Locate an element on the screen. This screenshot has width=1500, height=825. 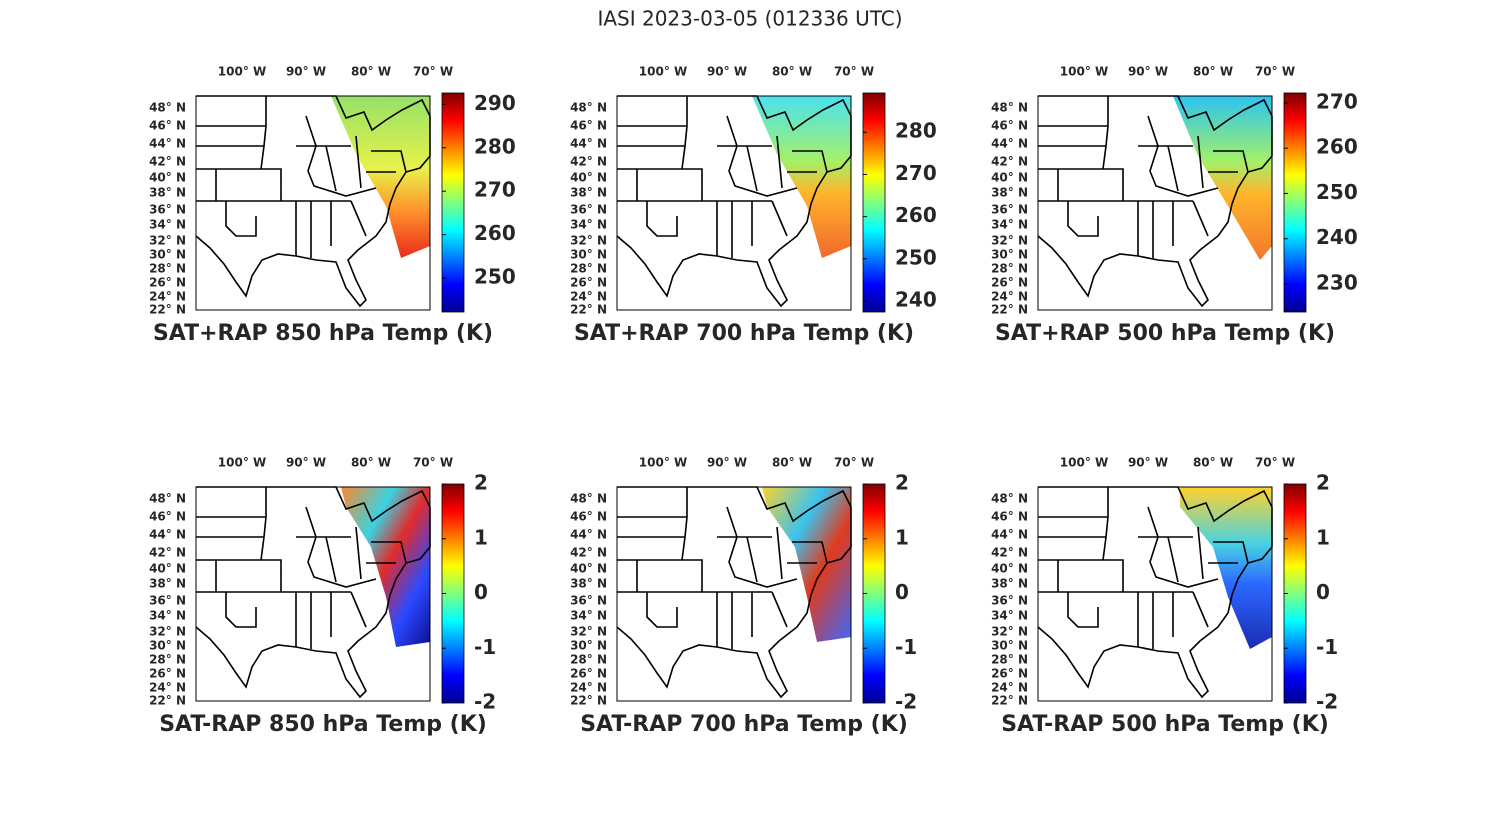
colorbar-tick-label: 0 is located at coordinates (481, 592).